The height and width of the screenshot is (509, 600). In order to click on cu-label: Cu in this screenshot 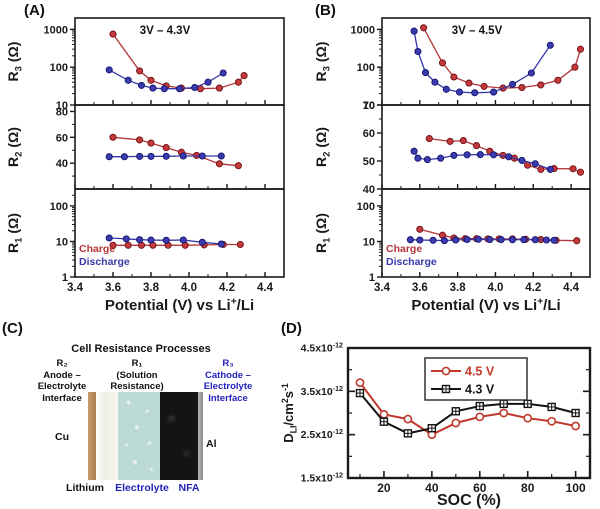, I will do `click(62, 437)`.